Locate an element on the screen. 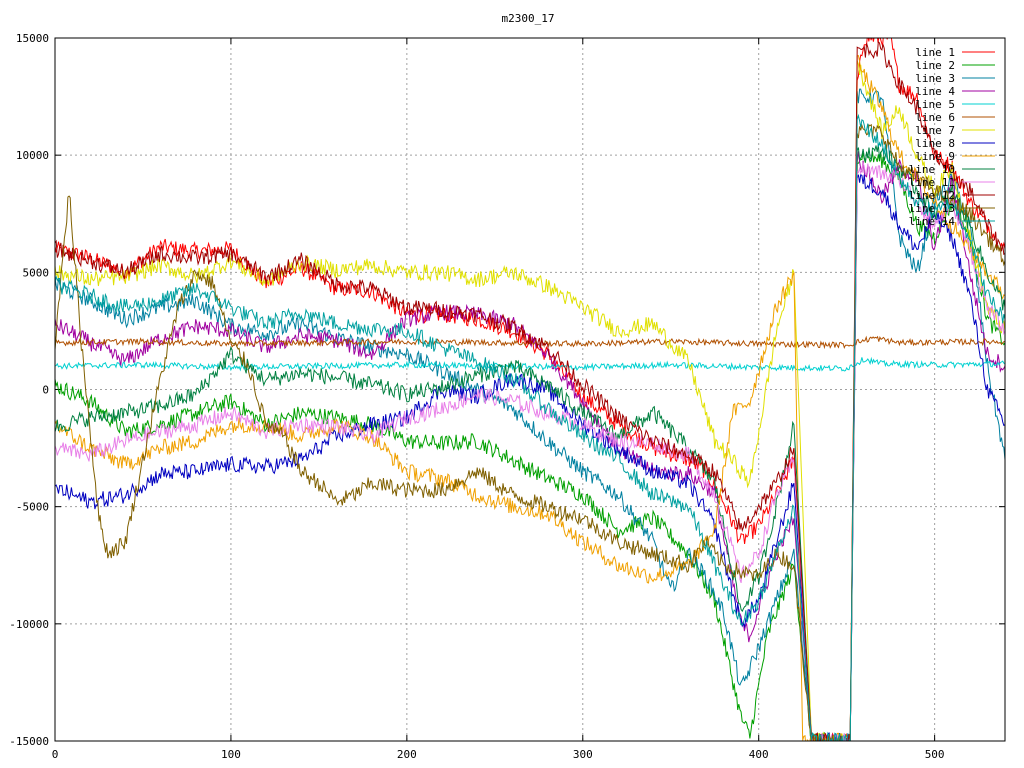 The width and height of the screenshot is (1024, 768). legend-label: line 9 is located at coordinates (935, 156).